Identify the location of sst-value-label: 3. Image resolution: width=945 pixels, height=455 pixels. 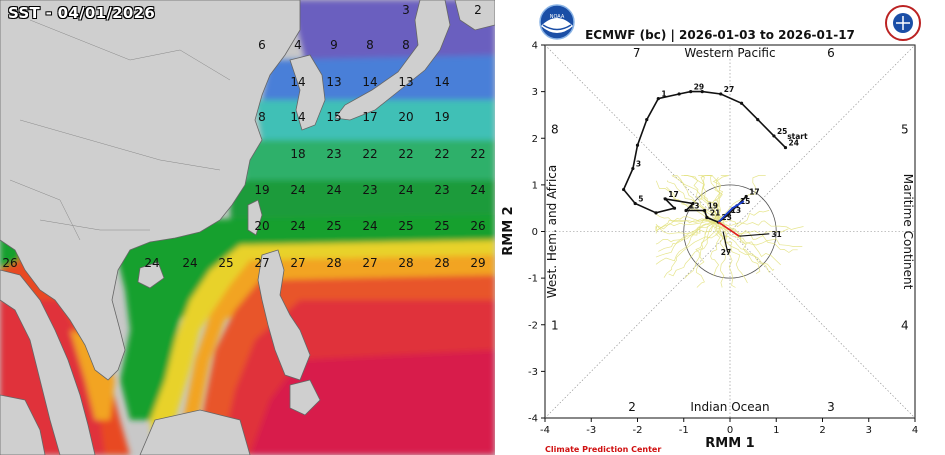
(406, 10).